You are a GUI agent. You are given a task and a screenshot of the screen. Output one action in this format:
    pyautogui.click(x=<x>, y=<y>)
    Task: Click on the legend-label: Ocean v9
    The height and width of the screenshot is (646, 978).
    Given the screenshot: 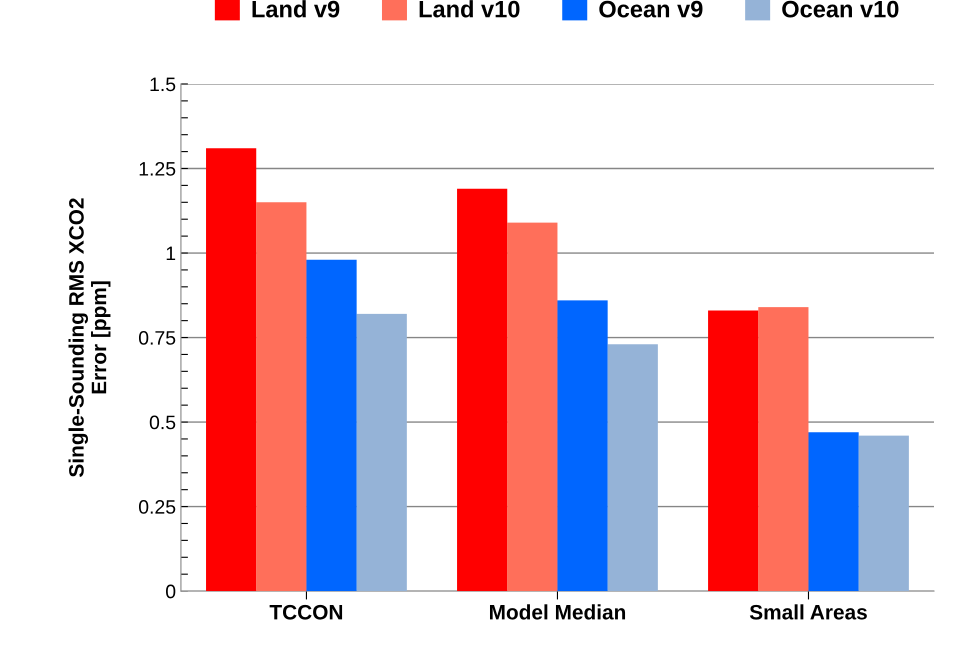 What is the action you would take?
    pyautogui.click(x=650, y=9)
    